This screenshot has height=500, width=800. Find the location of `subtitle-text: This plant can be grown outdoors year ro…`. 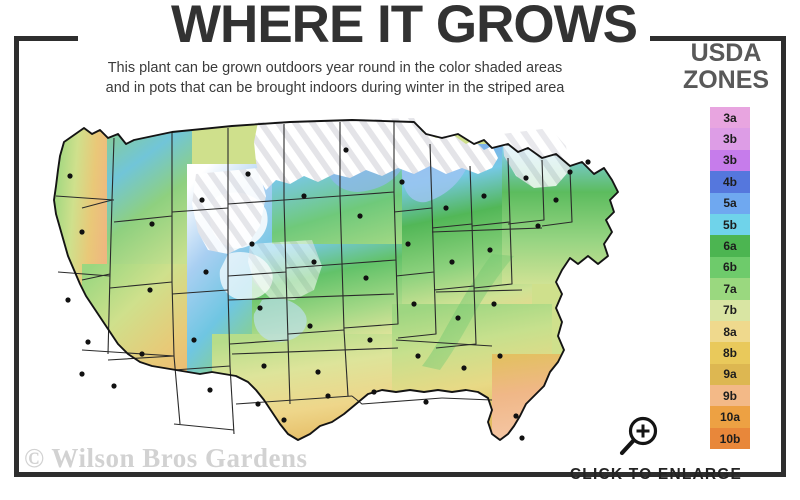

subtitle-text: This plant can be grown outdoors year ro… is located at coordinates (335, 78).